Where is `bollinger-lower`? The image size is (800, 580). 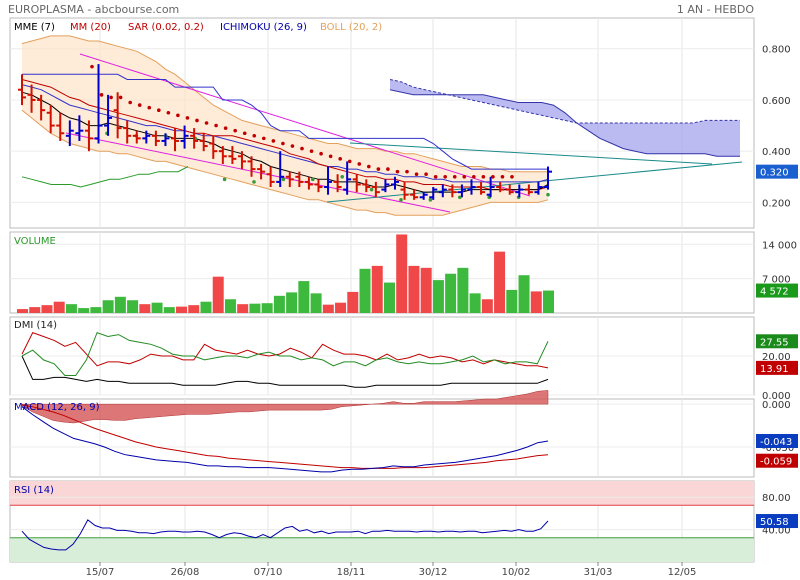
bollinger-lower is located at coordinates (285, 162).